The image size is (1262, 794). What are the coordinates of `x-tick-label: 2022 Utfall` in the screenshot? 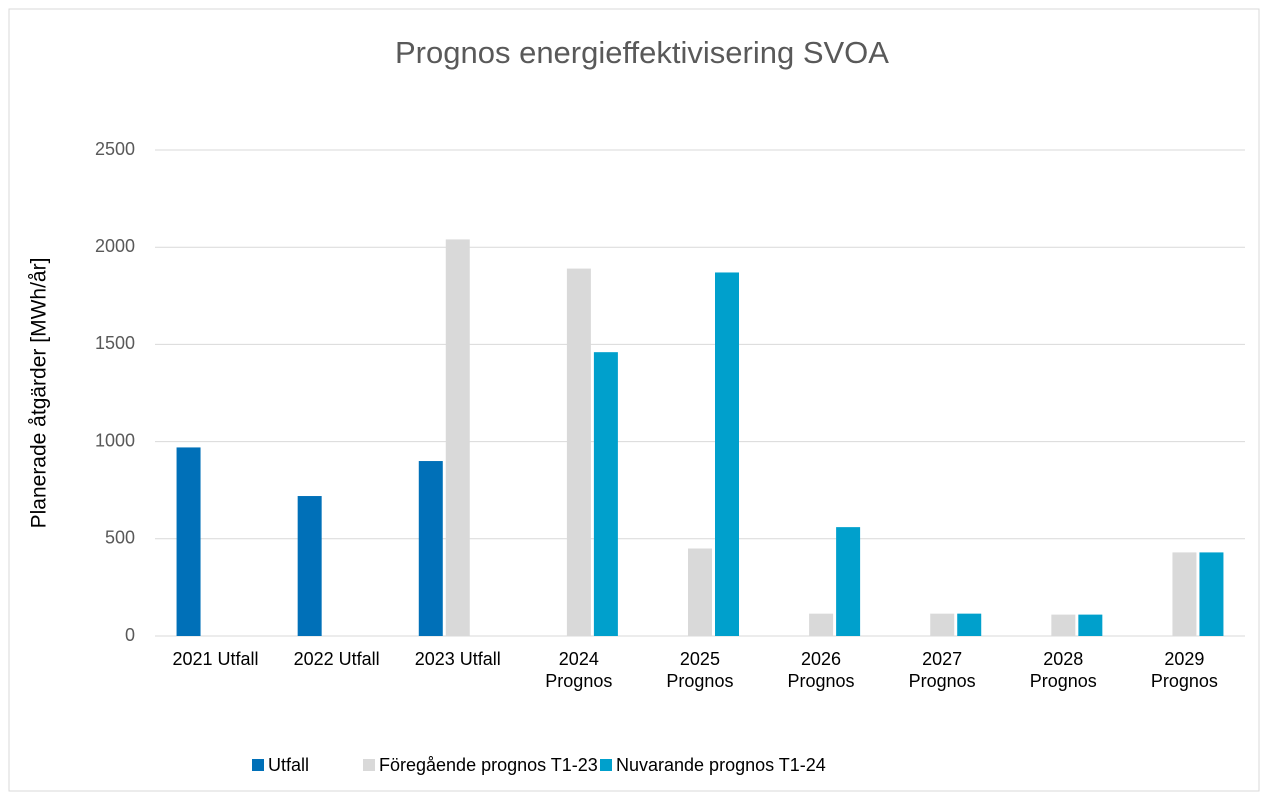 It's located at (336, 659).